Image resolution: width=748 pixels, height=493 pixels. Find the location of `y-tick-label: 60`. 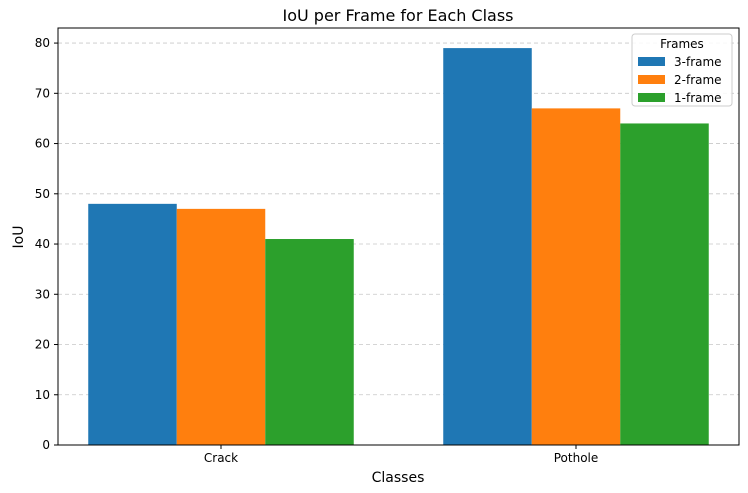

y-tick-label: 60 is located at coordinates (42, 144).